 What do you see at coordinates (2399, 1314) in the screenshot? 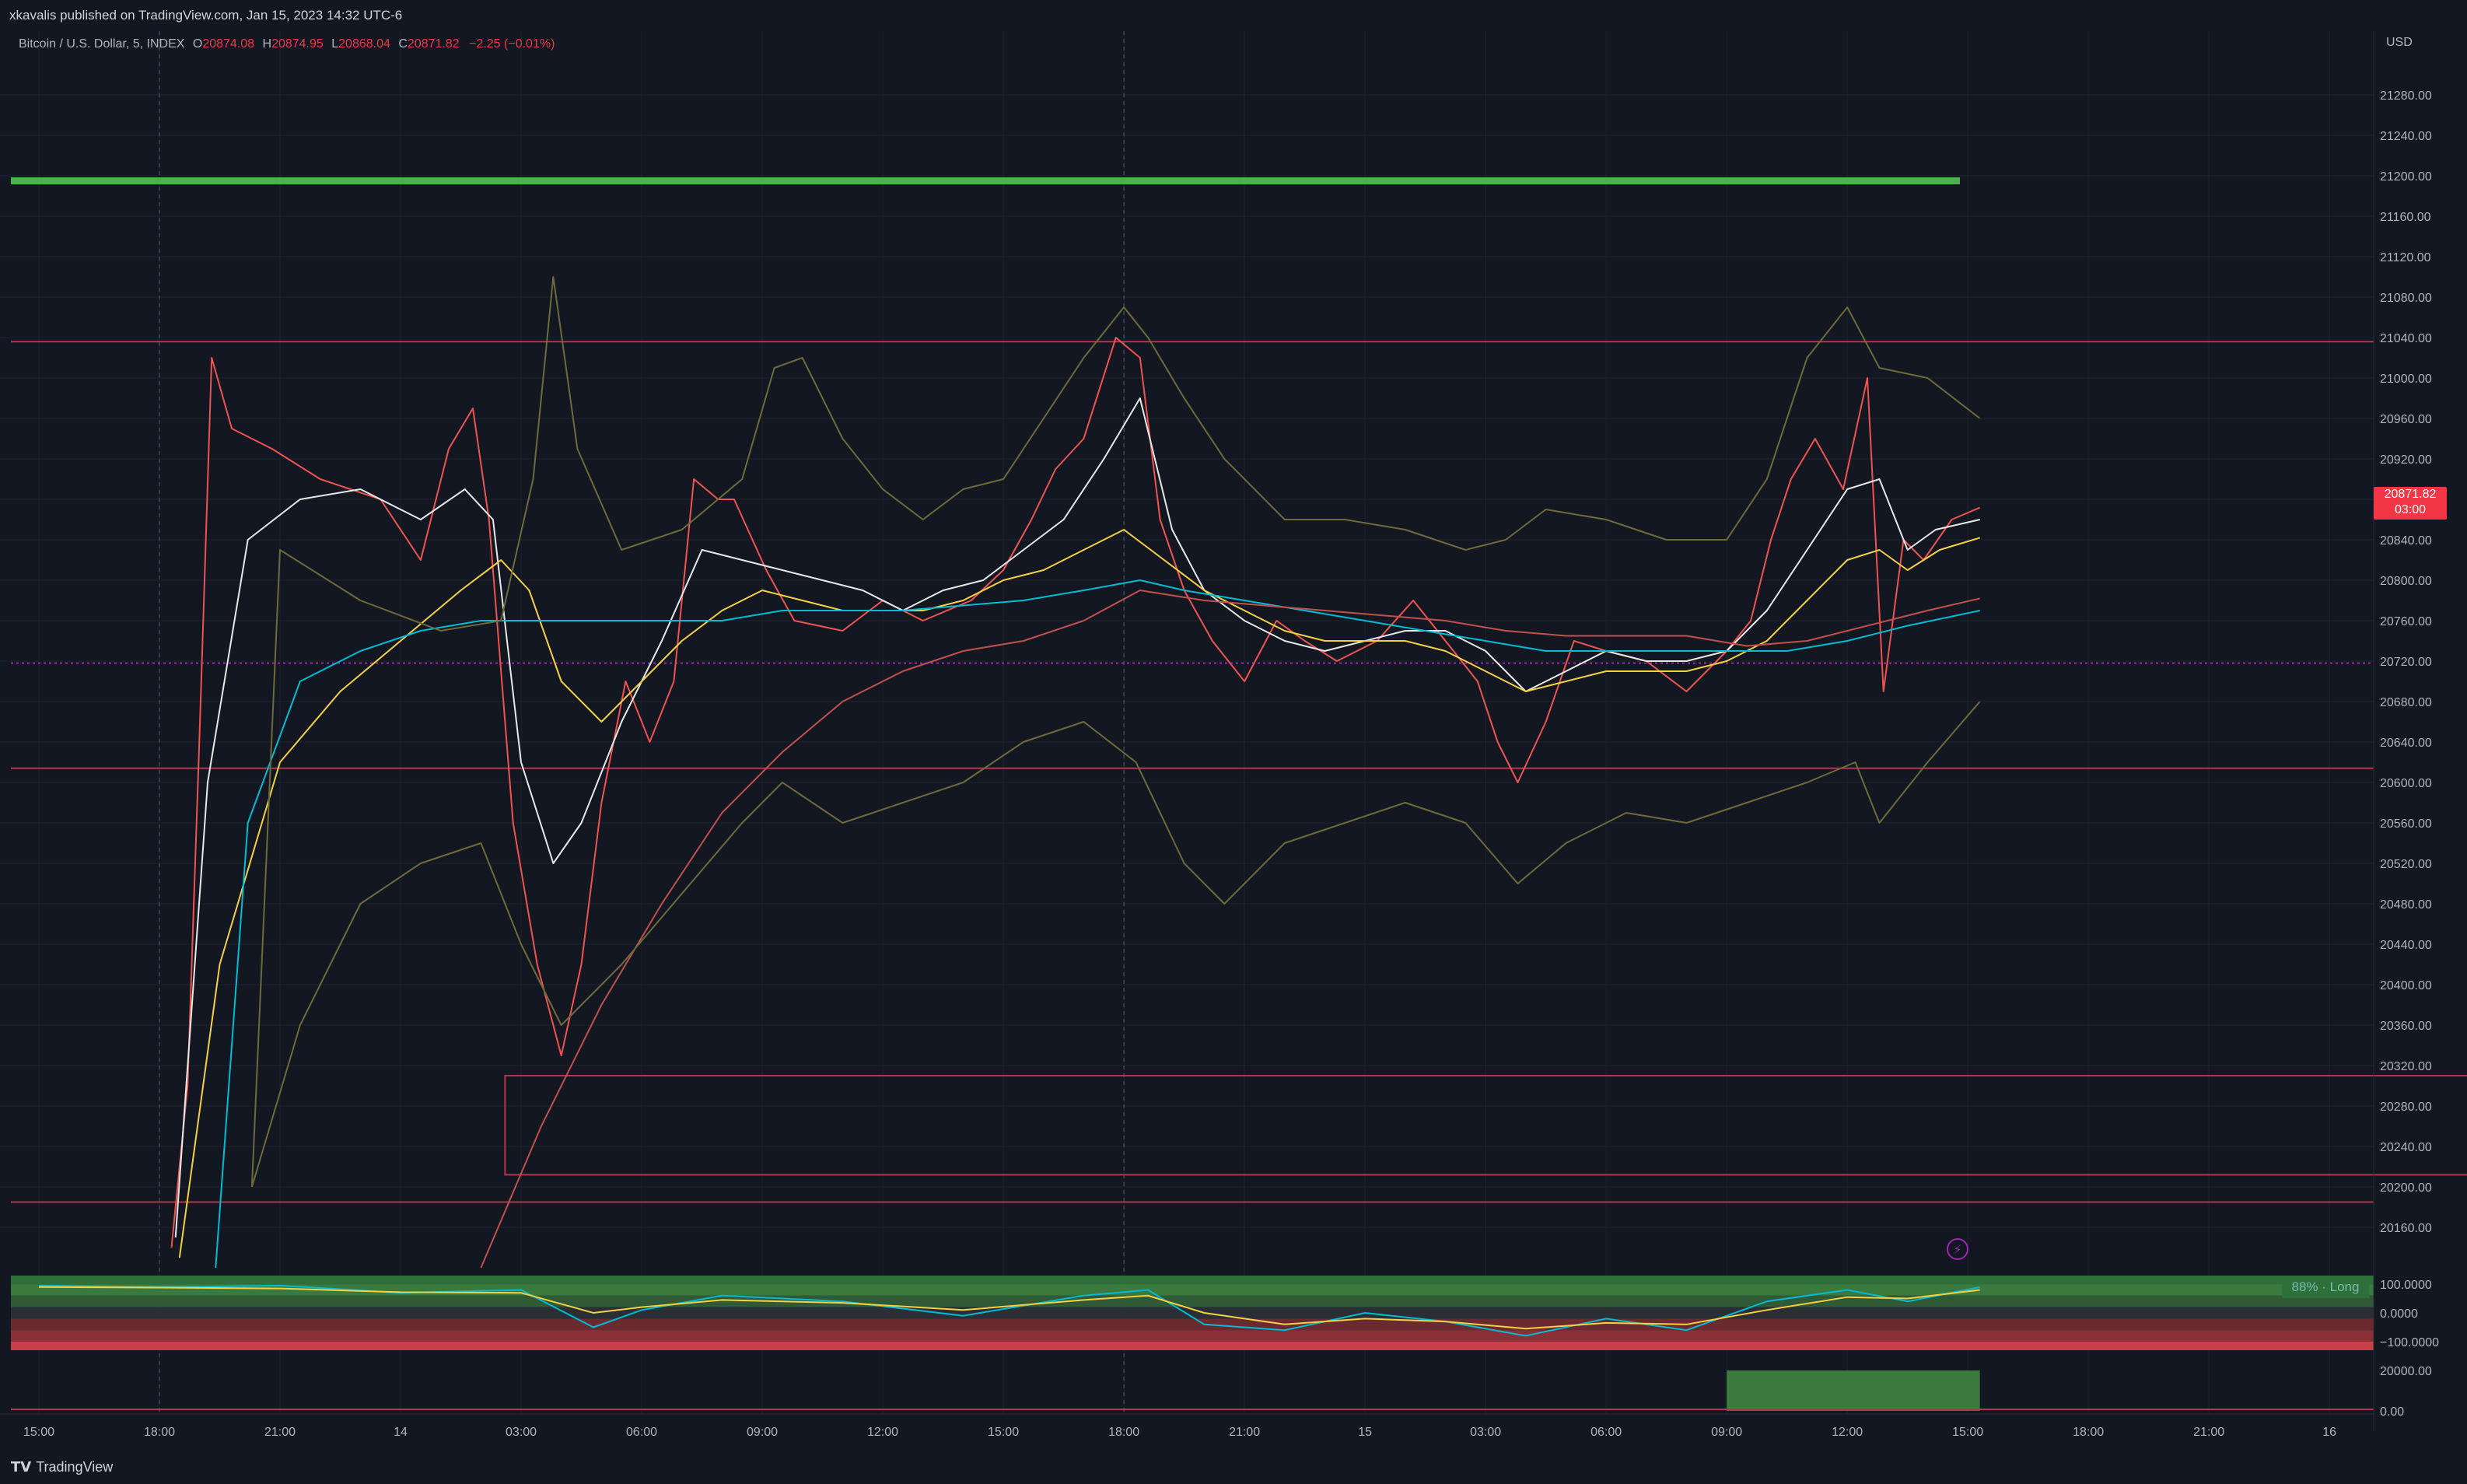
I see `oscillator-tick-label: 0.0000` at bounding box center [2399, 1314].